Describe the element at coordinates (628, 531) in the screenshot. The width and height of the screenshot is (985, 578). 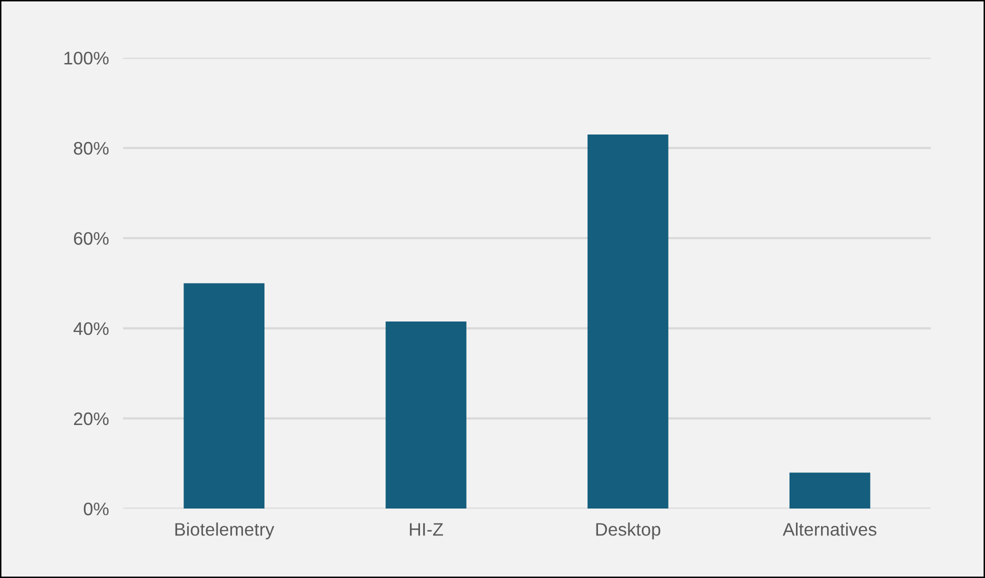
I see `x-tick-label: Desktop` at that location.